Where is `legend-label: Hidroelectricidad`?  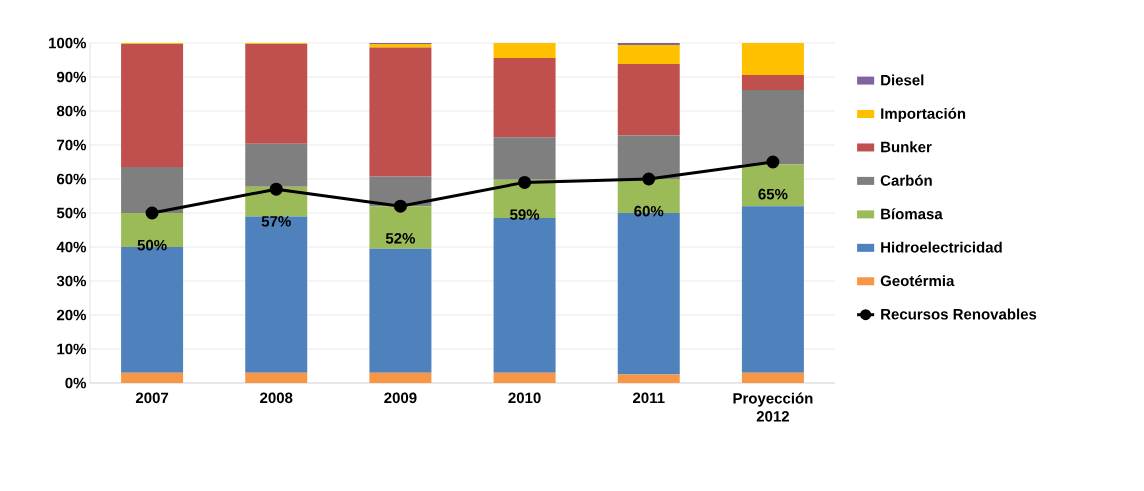
legend-label: Hidroelectricidad is located at coordinates (941, 247).